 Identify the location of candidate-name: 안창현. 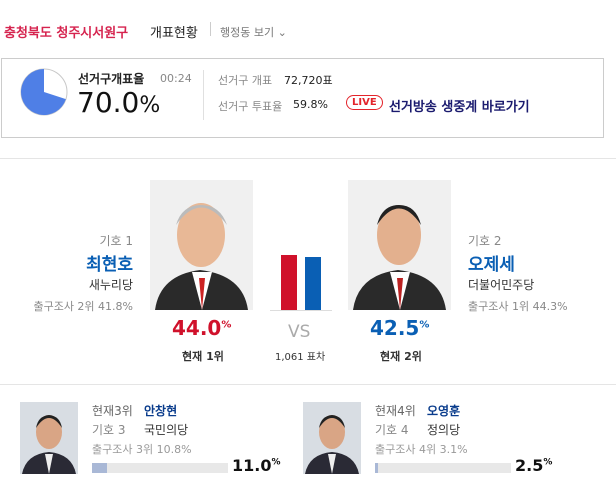
(161, 411).